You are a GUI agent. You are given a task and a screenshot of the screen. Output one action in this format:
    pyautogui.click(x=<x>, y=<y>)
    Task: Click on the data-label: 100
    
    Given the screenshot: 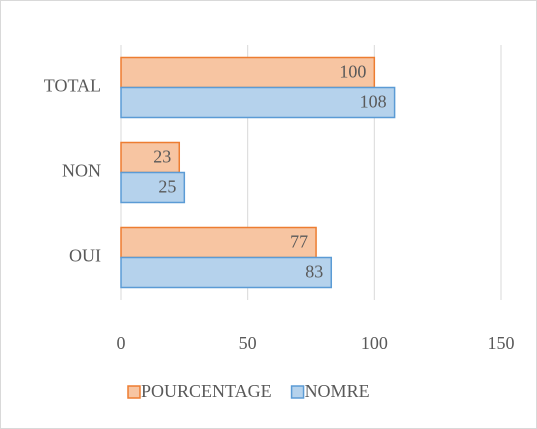 What is the action you would take?
    pyautogui.click(x=352, y=72)
    